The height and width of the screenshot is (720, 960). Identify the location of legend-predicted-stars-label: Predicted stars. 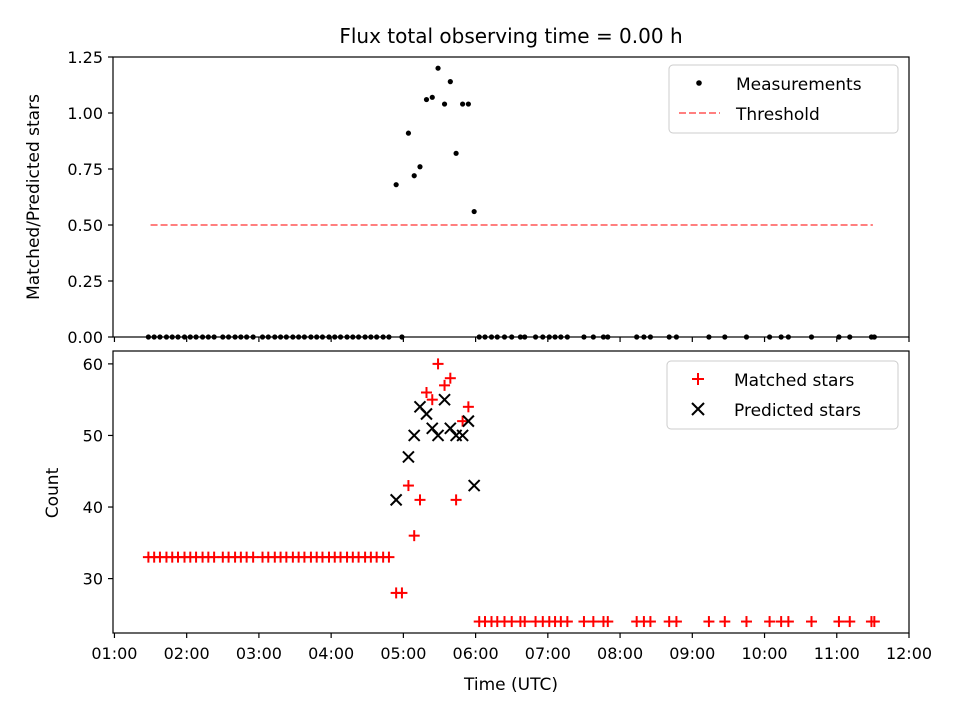
(797, 411).